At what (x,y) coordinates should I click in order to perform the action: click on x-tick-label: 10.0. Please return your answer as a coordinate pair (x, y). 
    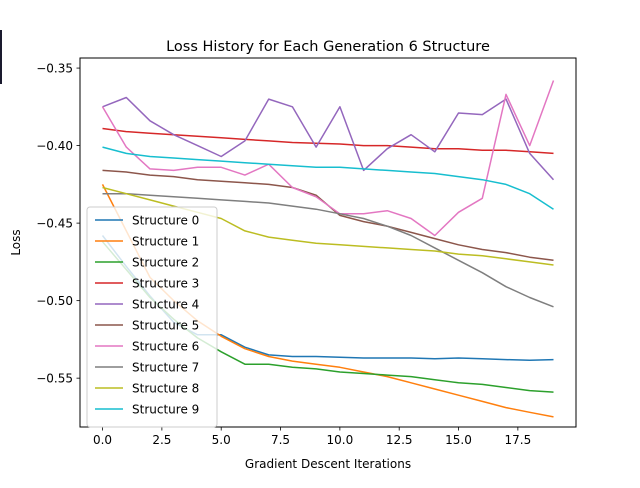
    Looking at the image, I should click on (340, 440).